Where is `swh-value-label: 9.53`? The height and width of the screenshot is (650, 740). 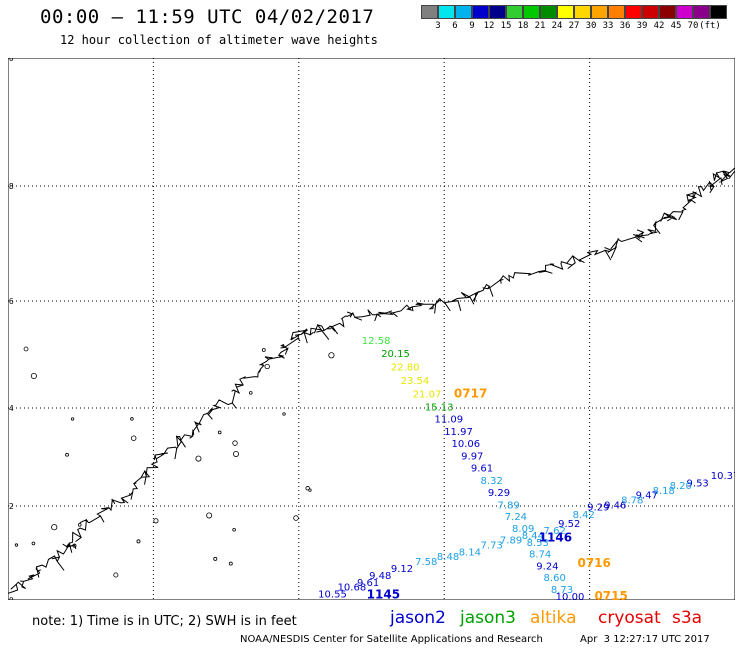 swh-value-label: 9.53 is located at coordinates (698, 483).